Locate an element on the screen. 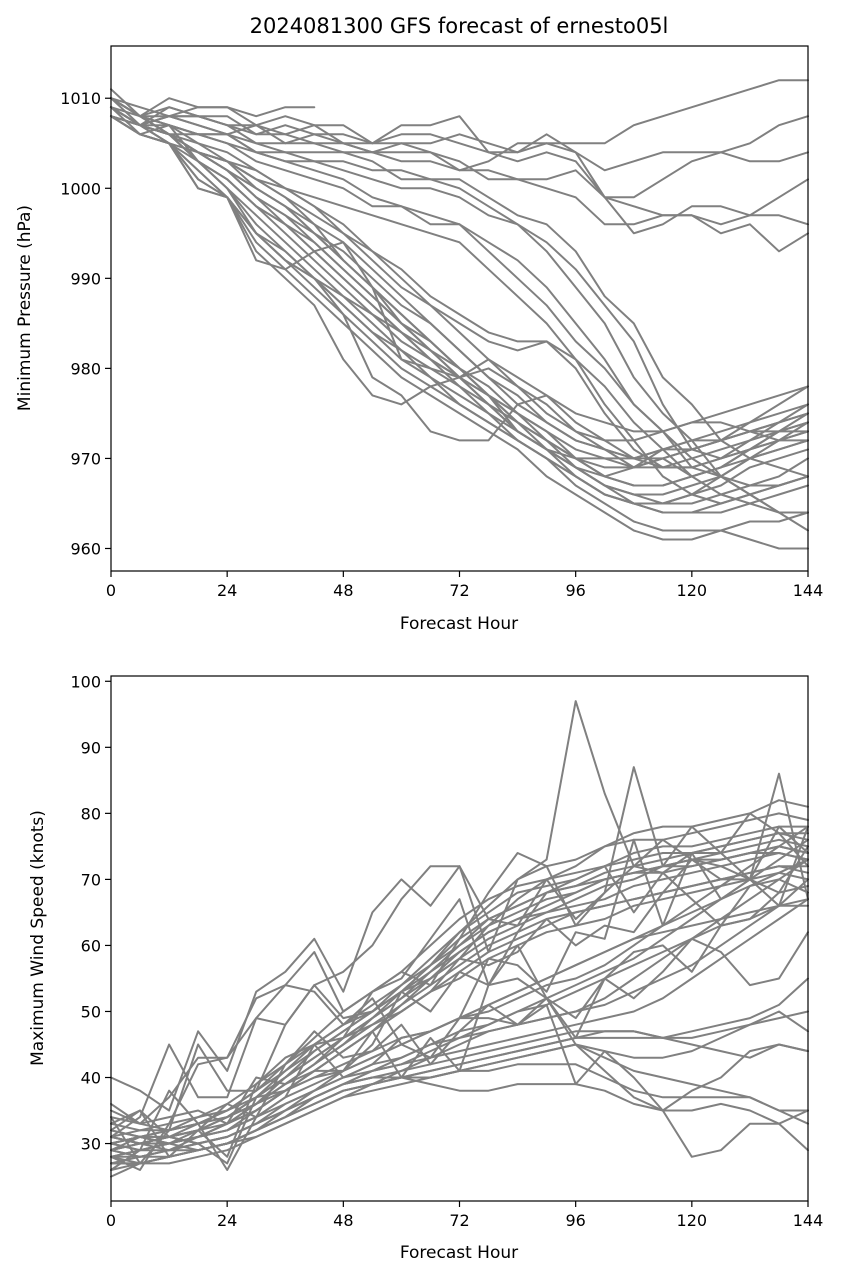  wind-xtick-label-96: 96 is located at coordinates (575, 1220).